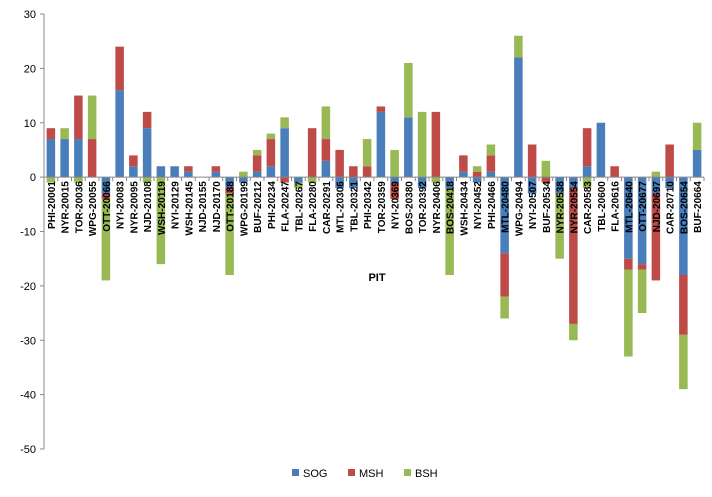 The width and height of the screenshot is (712, 497). I want to click on x-category-label: NYI-20083, so click(121, 205).